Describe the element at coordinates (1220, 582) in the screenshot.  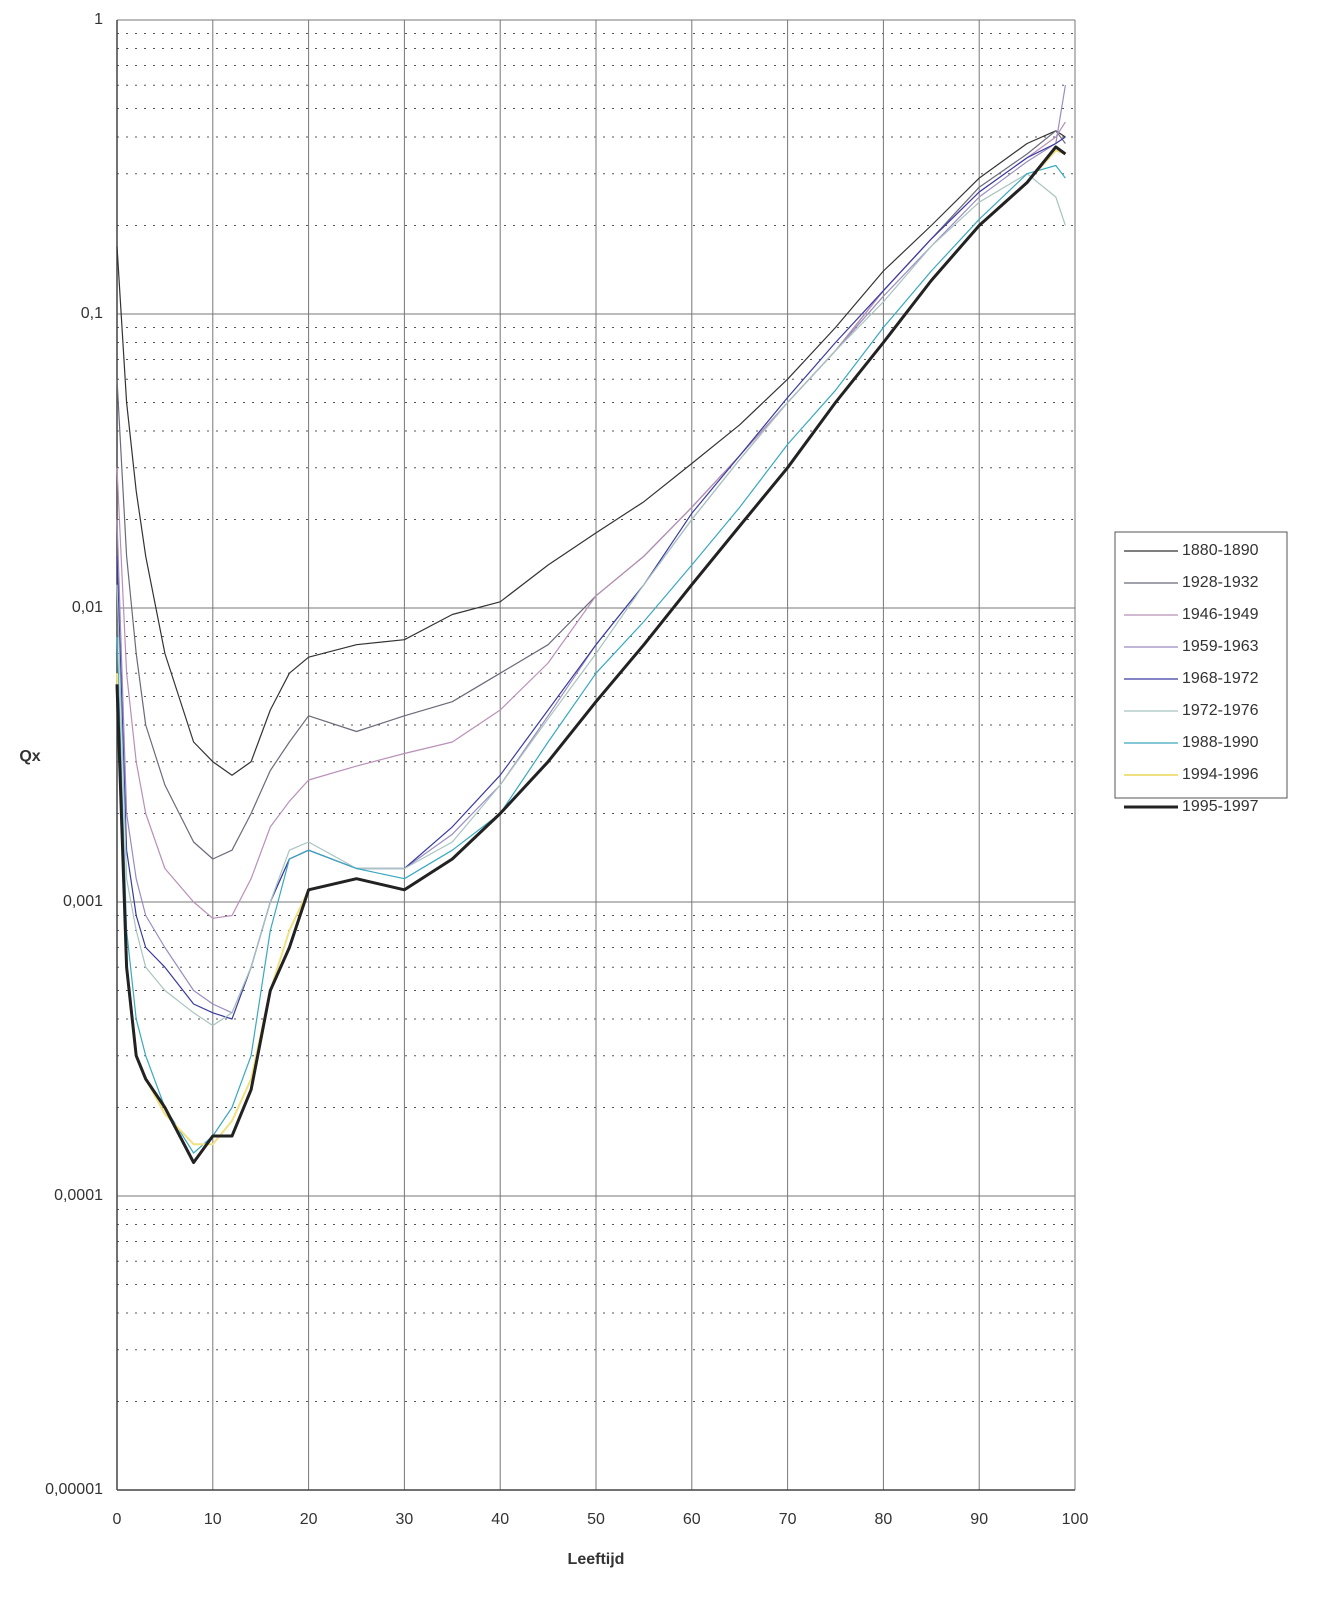
I see `legend-label: 1928-1932` at that location.